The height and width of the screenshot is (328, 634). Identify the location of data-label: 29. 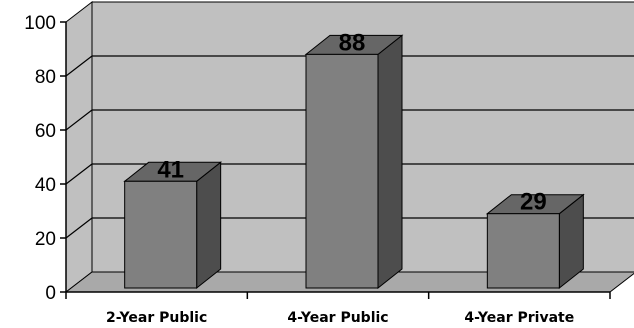
(533, 202).